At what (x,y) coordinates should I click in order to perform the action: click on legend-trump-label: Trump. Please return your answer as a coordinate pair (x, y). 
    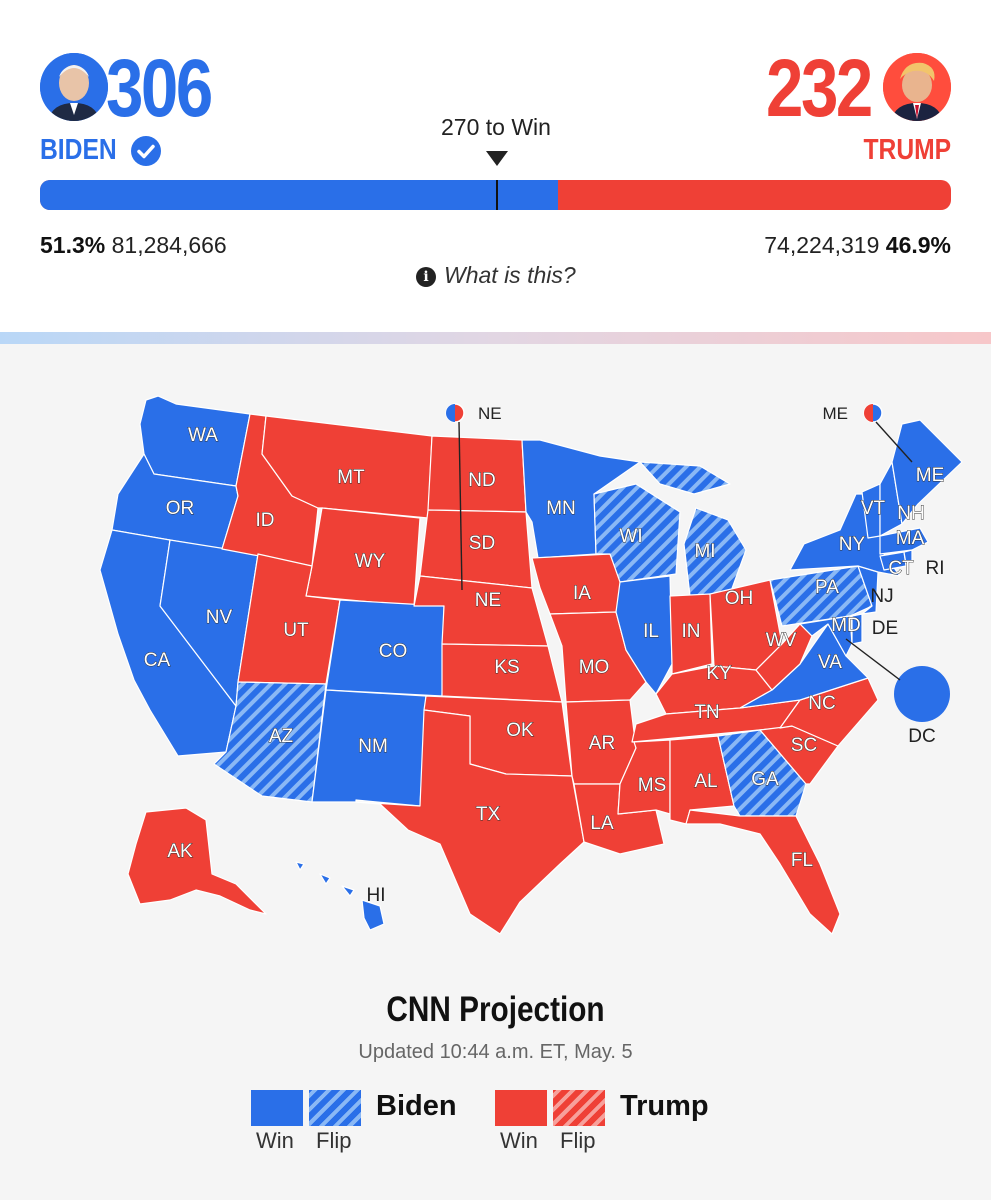
    Looking at the image, I should click on (664, 1106).